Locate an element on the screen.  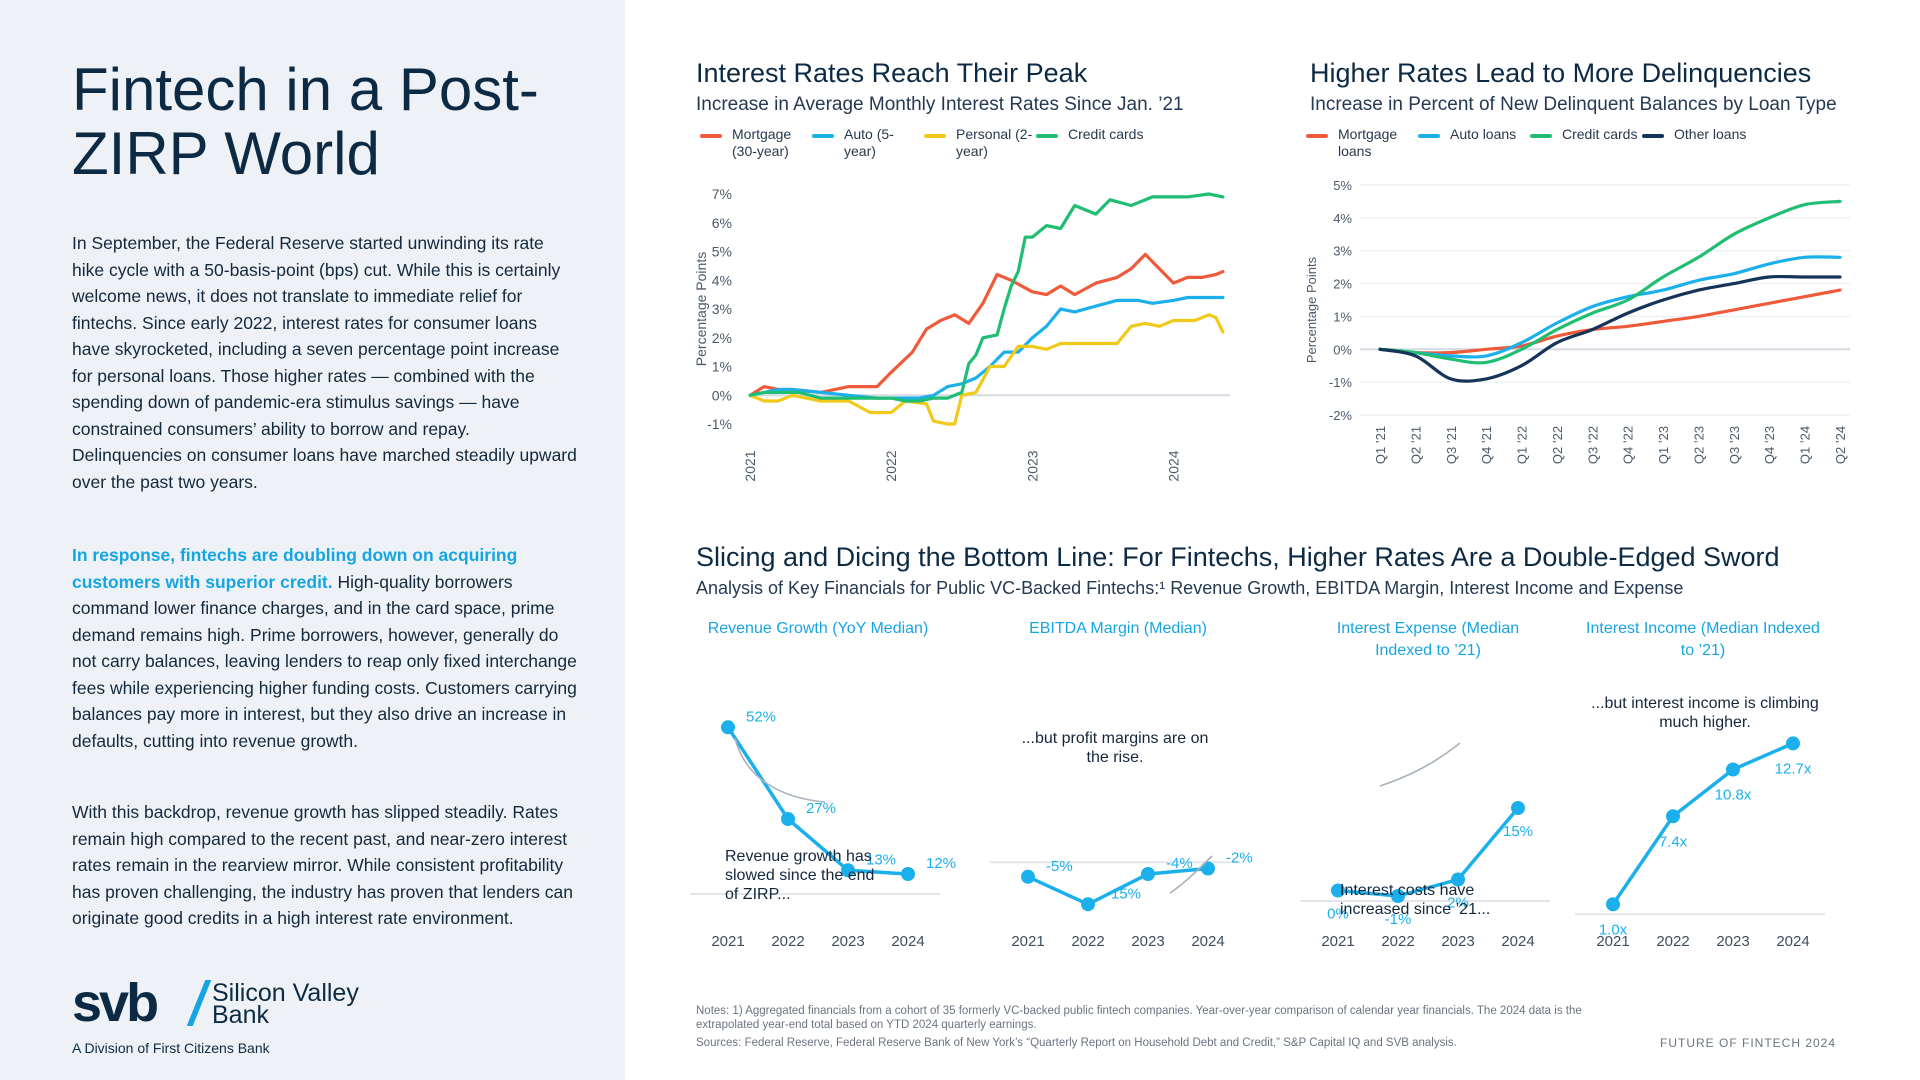
series-line-auto-loans is located at coordinates (1610, 307).